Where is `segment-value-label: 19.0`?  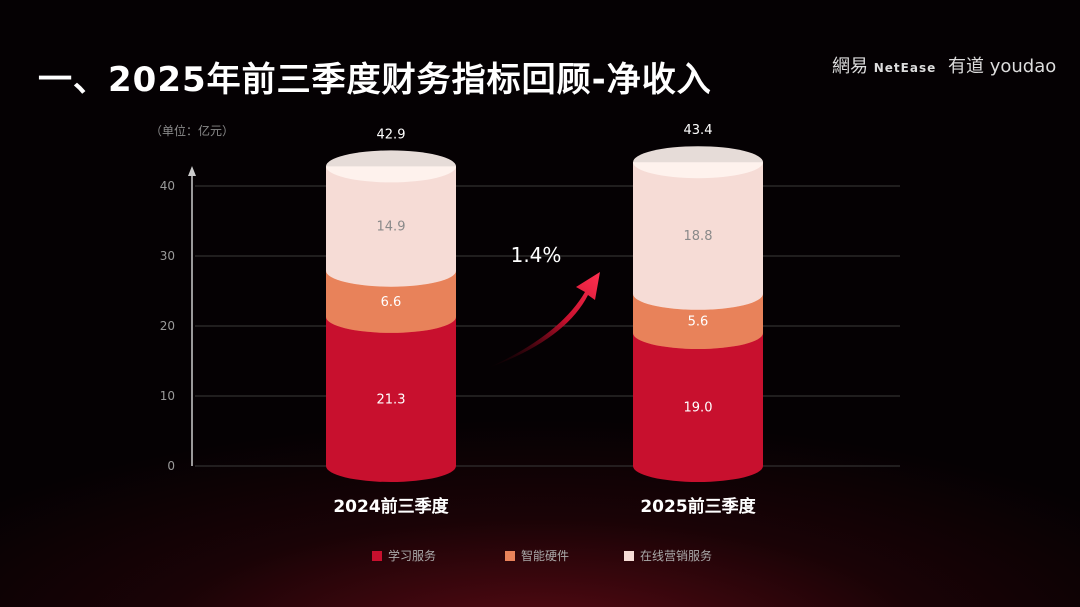 segment-value-label: 19.0 is located at coordinates (698, 408).